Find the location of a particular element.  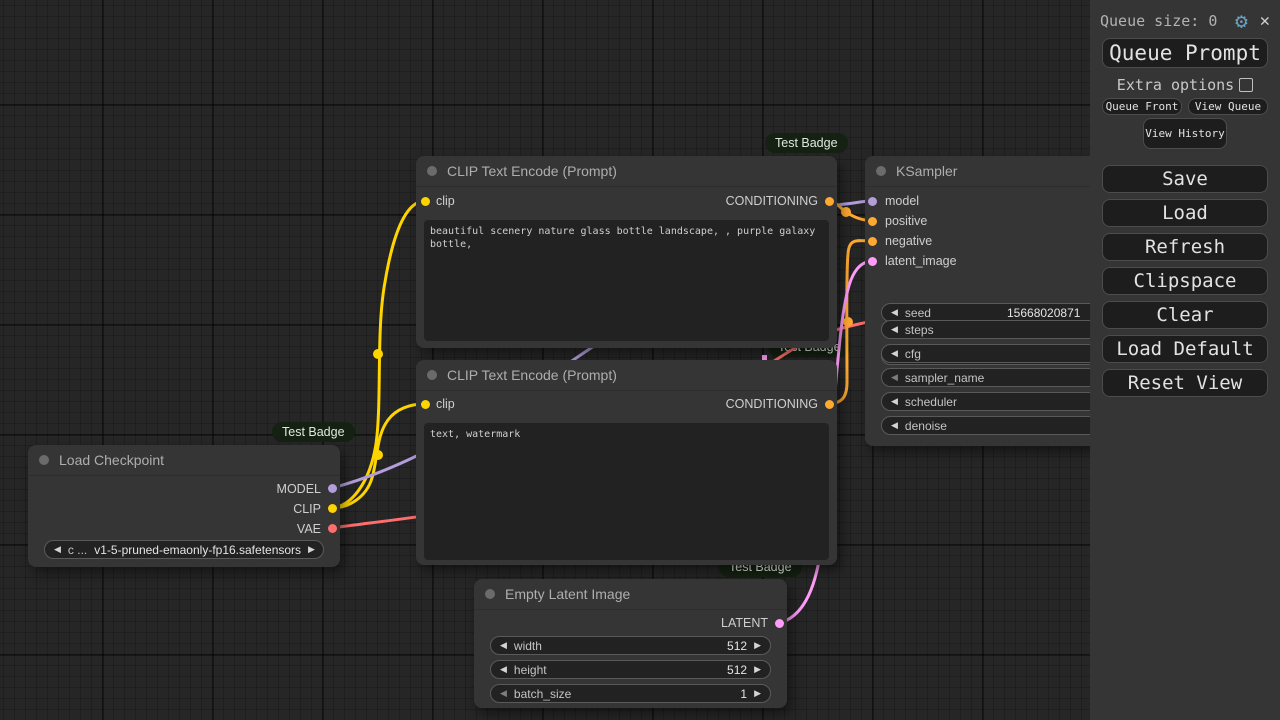

output-label-model: MODEL is located at coordinates (298, 489).